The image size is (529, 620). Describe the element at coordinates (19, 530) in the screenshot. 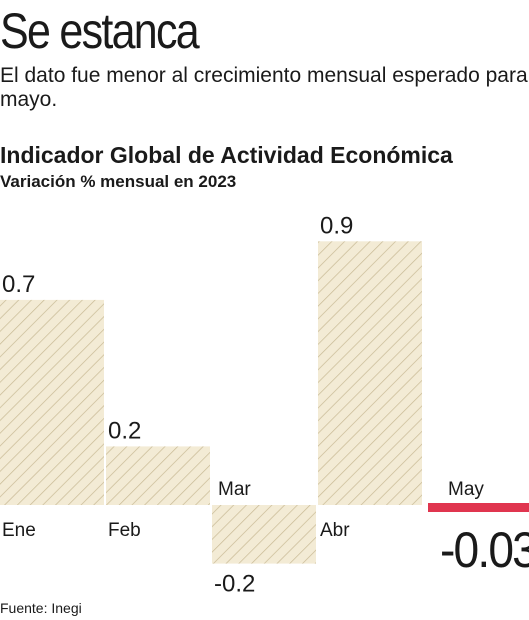

I see `category-label-ene: Ene` at that location.